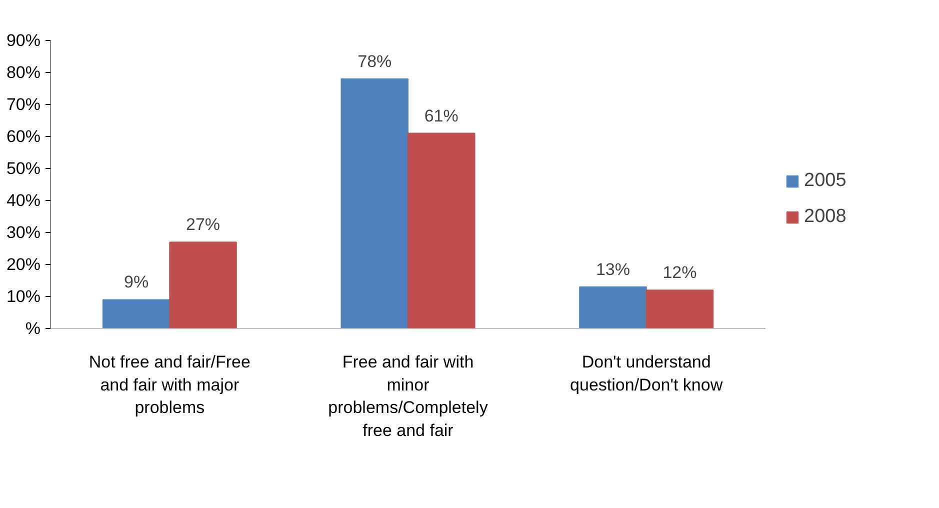 This screenshot has height=508, width=939. I want to click on x-tick-label: Don't understand question/Don't know, so click(647, 373).